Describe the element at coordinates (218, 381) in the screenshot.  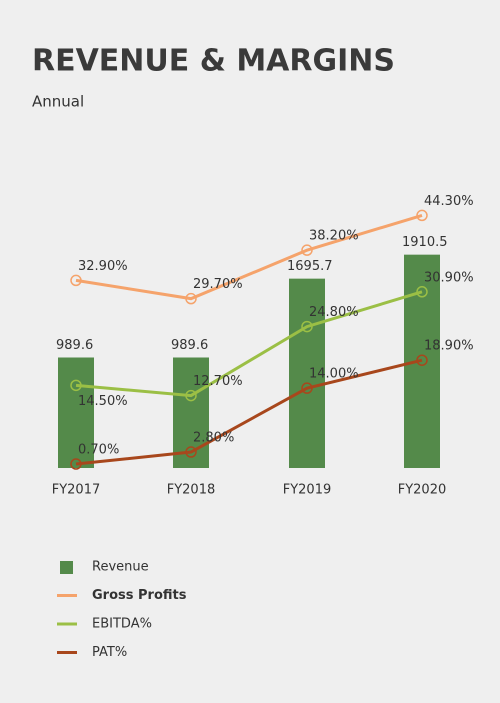
I see `line-value-label: 12.70%` at that location.